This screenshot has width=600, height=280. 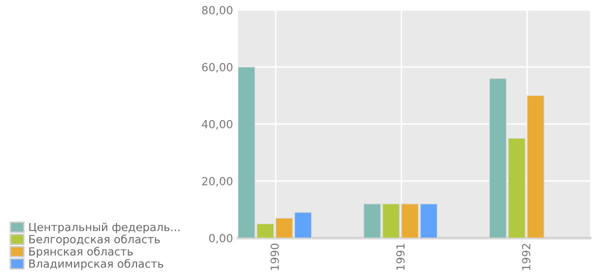 I want to click on legend-label: Владимирская область, so click(x=96, y=264).